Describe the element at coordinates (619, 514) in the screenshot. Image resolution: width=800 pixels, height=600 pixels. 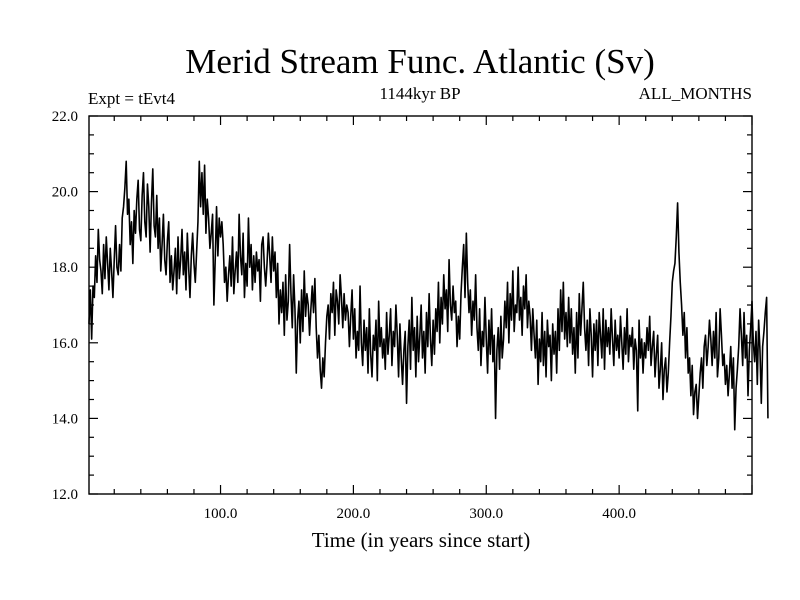
I see `x-tick-label: 400.0` at that location.